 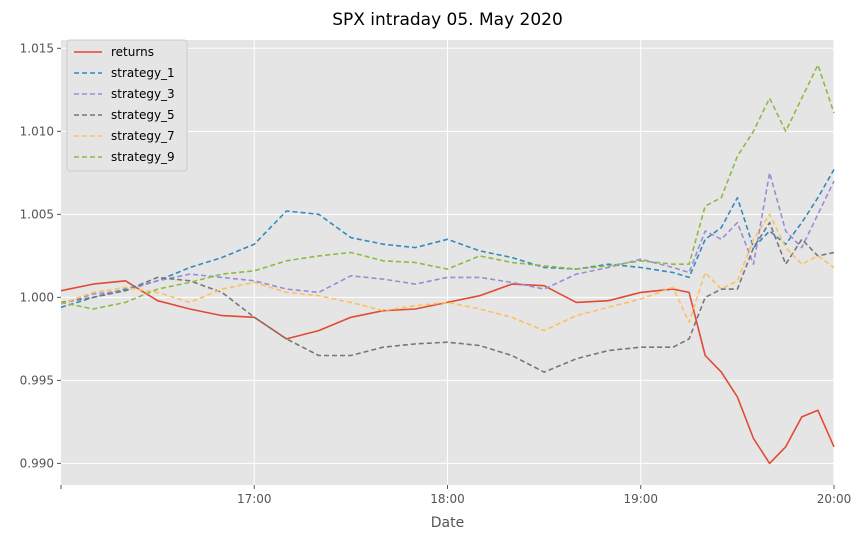 What do you see at coordinates (447, 20) in the screenshot?
I see `chart-title: SPX intraday 05. May 2020` at bounding box center [447, 20].